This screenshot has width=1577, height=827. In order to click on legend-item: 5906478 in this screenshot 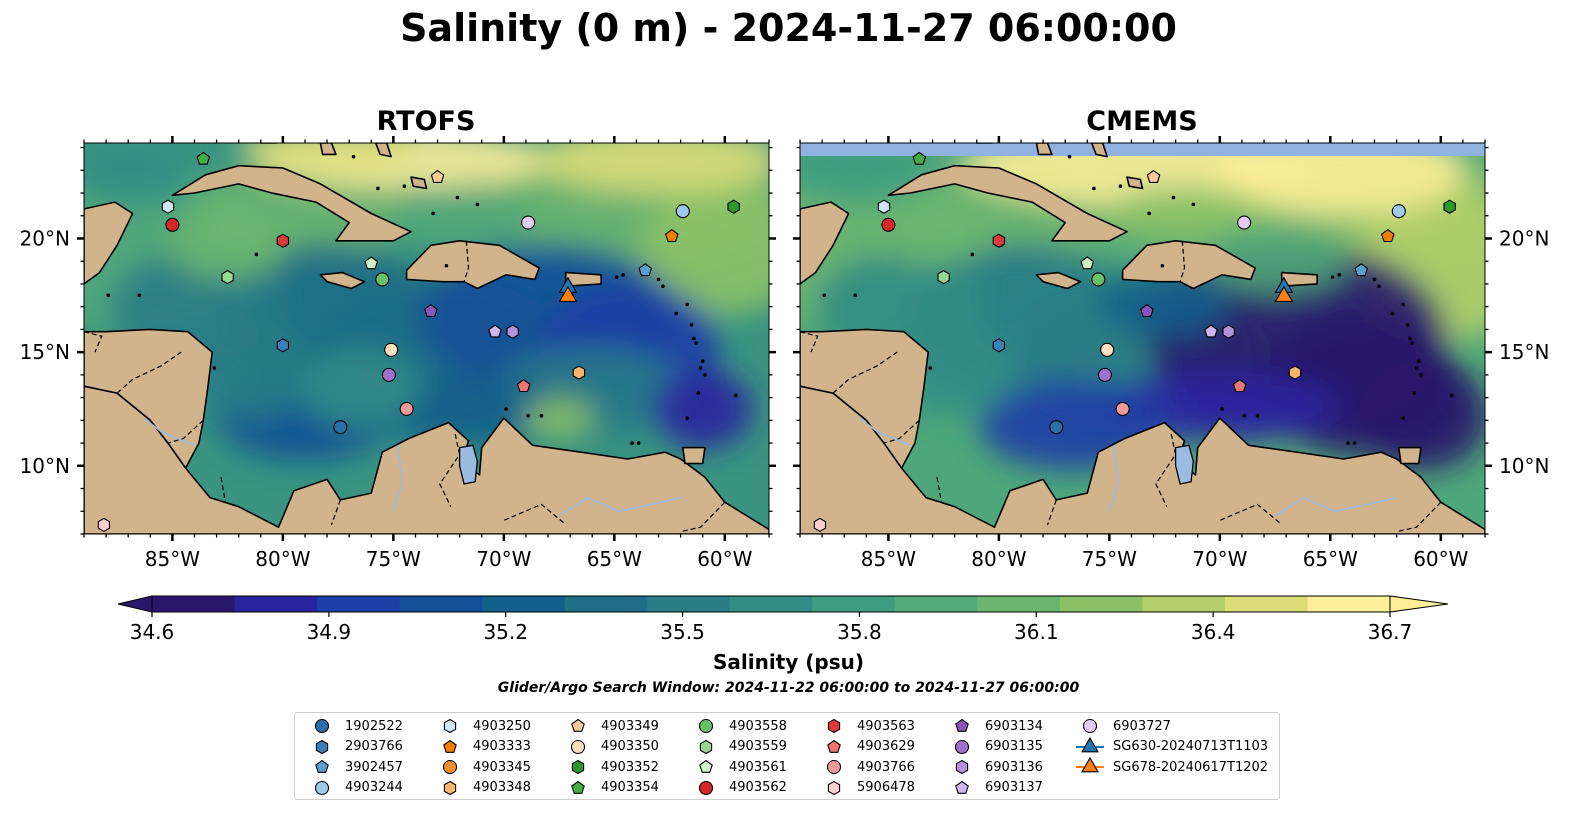, I will do `click(867, 788)`.